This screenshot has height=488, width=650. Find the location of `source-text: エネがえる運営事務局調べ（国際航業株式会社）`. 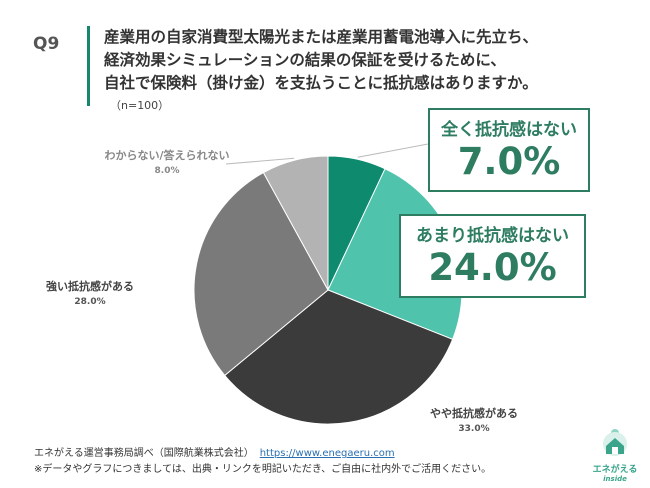

source-text: エネがえる運営事務局調べ（国際航業株式会社） is located at coordinates (144, 453).